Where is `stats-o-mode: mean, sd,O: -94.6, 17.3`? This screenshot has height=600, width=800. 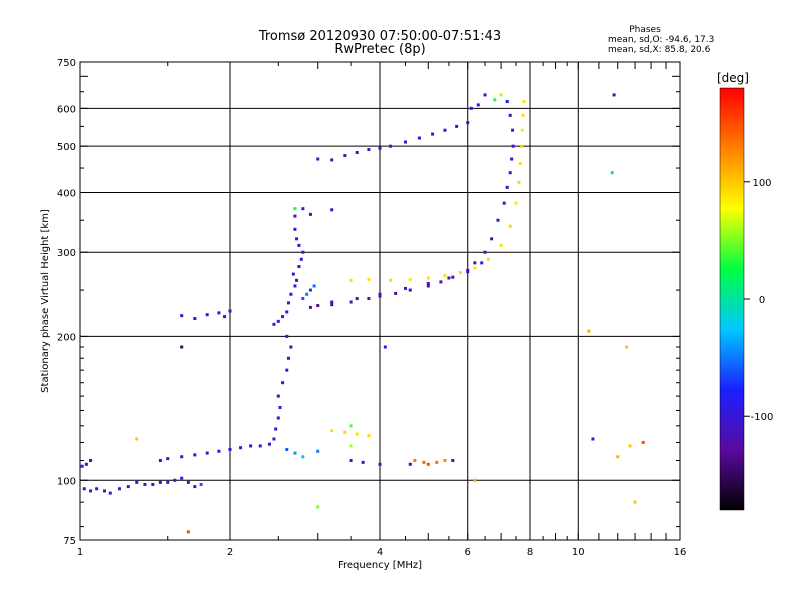
stats-o-mode: mean, sd,O: -94.6, 17.3 is located at coordinates (661, 40).